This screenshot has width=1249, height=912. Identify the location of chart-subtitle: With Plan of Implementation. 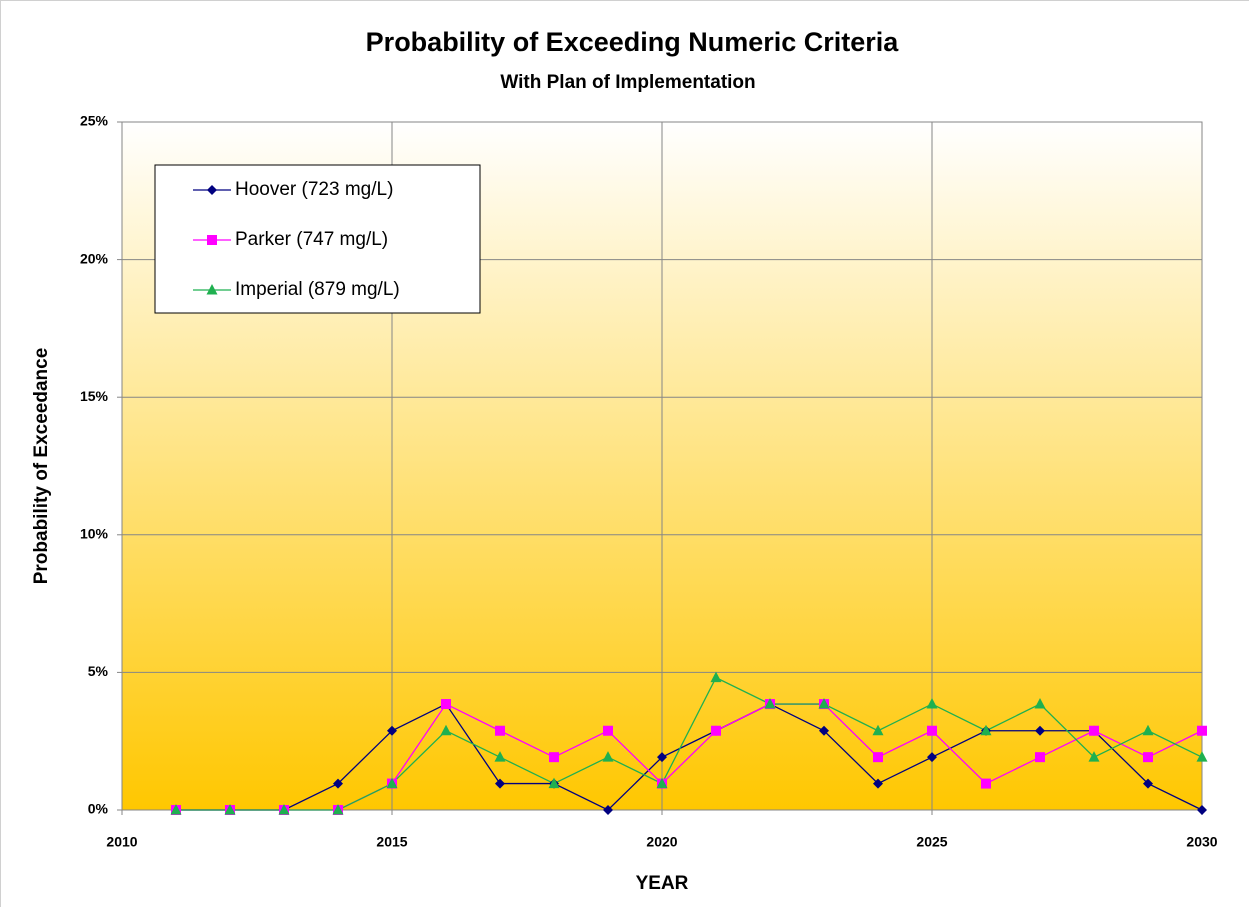
(627, 82).